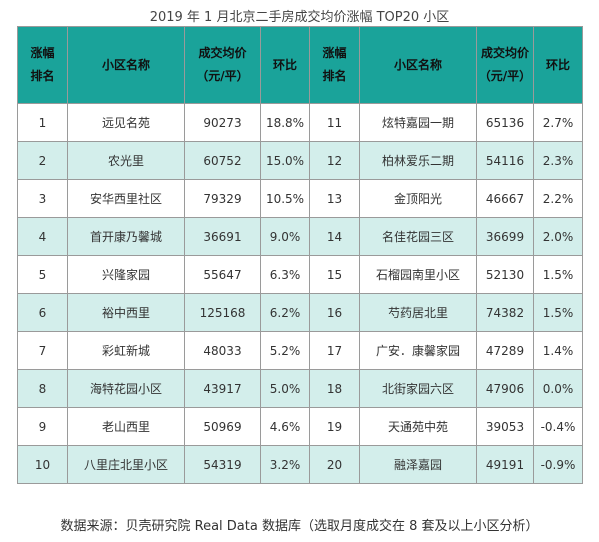 This screenshot has height=542, width=599. I want to click on price-cell: 125168, so click(222, 312).